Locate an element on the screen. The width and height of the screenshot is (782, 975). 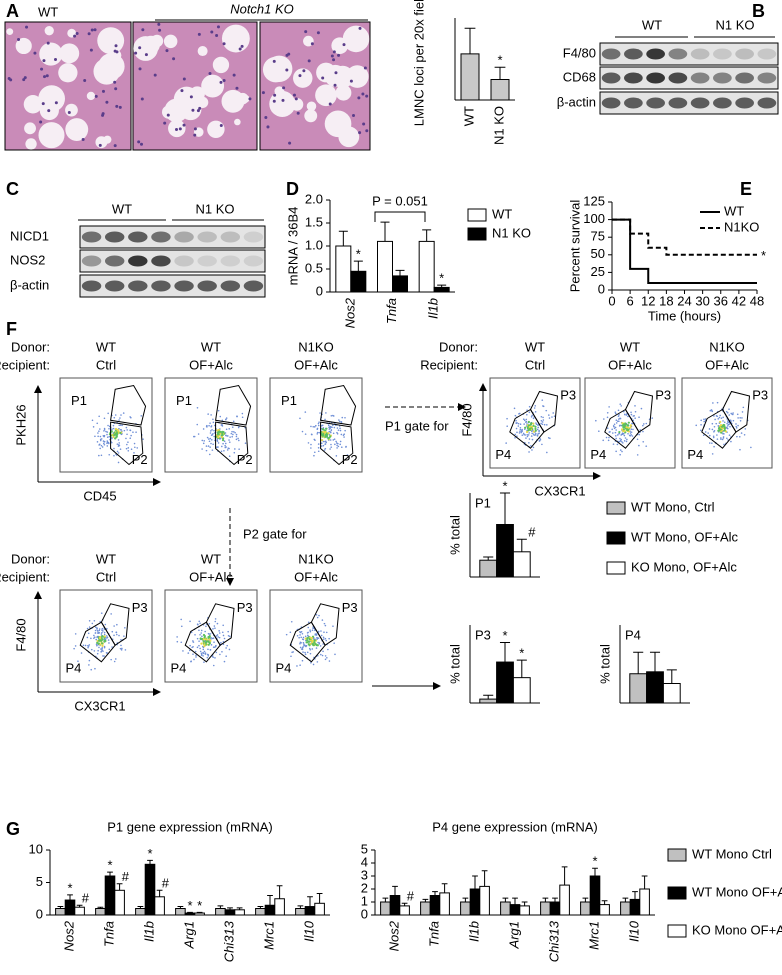
annotation-bracket is located at coordinates (400, 216).